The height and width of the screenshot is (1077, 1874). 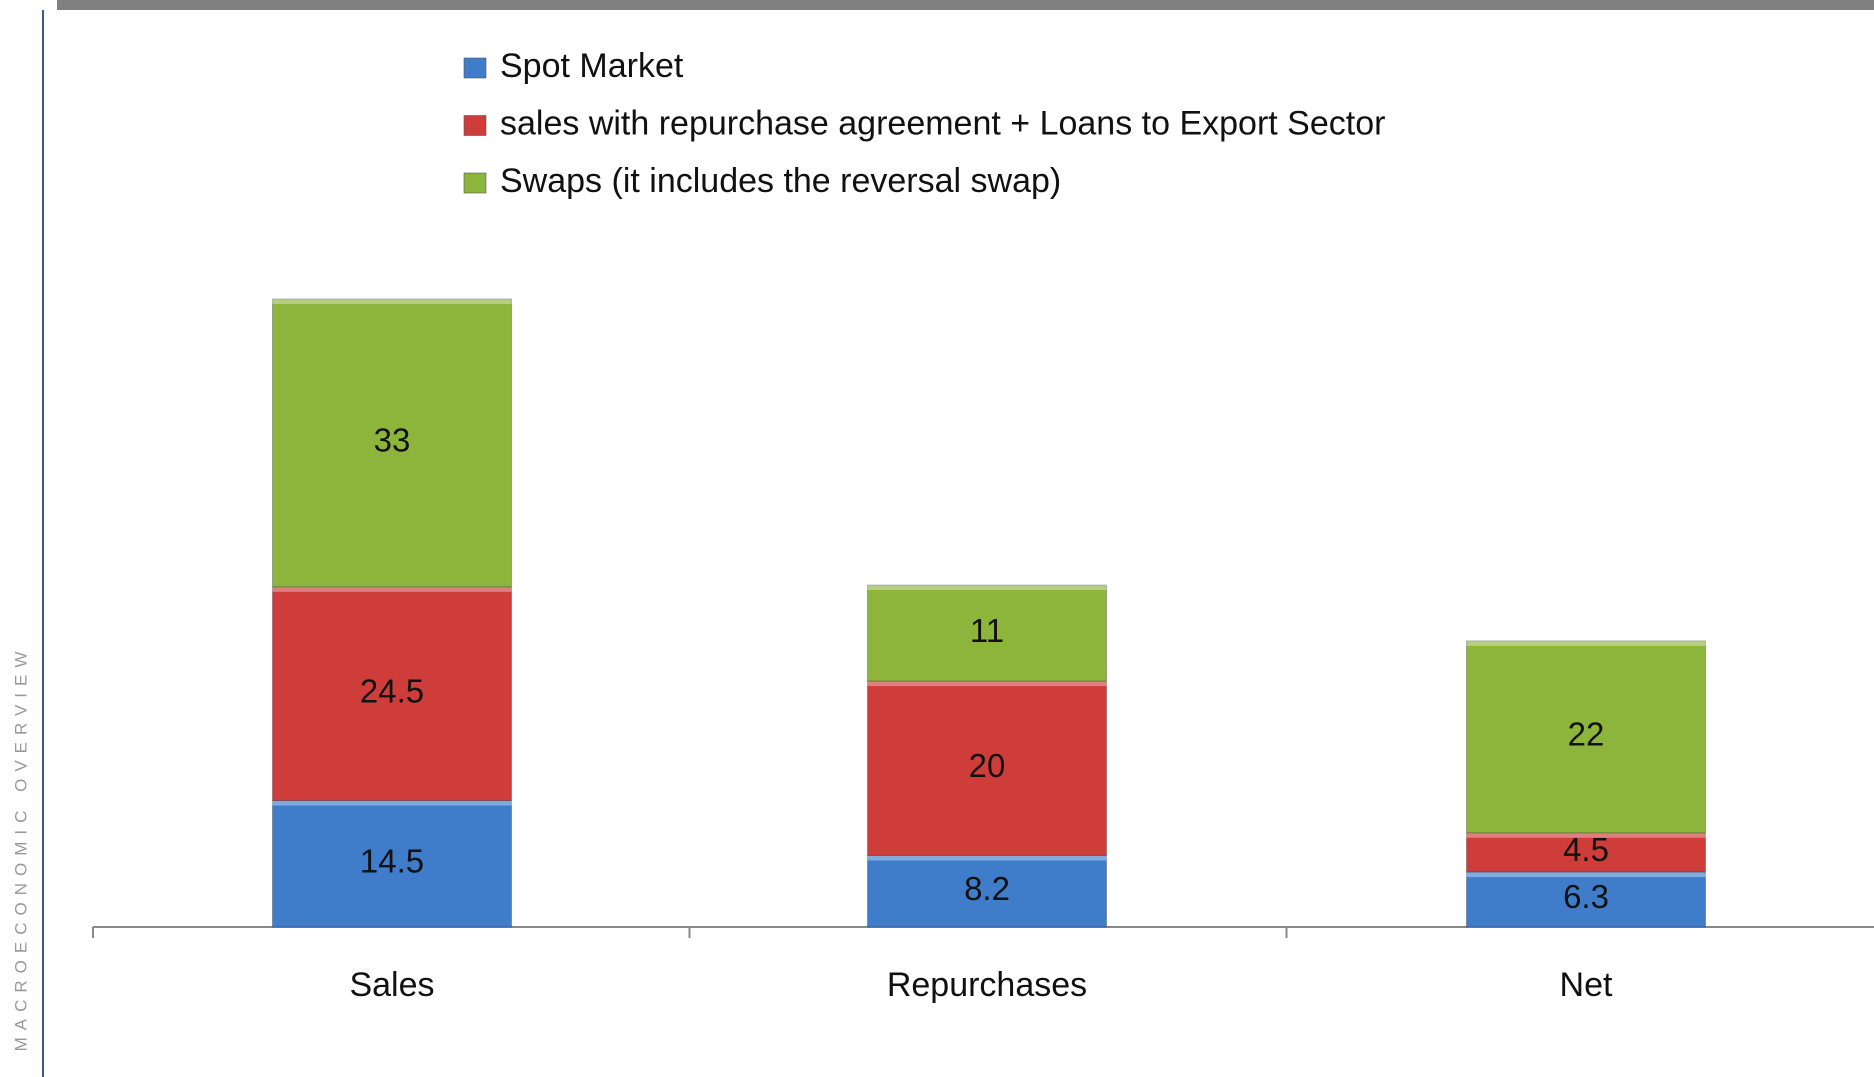 I want to click on side-label: MACROECONOMIC OVERVIEW, so click(x=20, y=848).